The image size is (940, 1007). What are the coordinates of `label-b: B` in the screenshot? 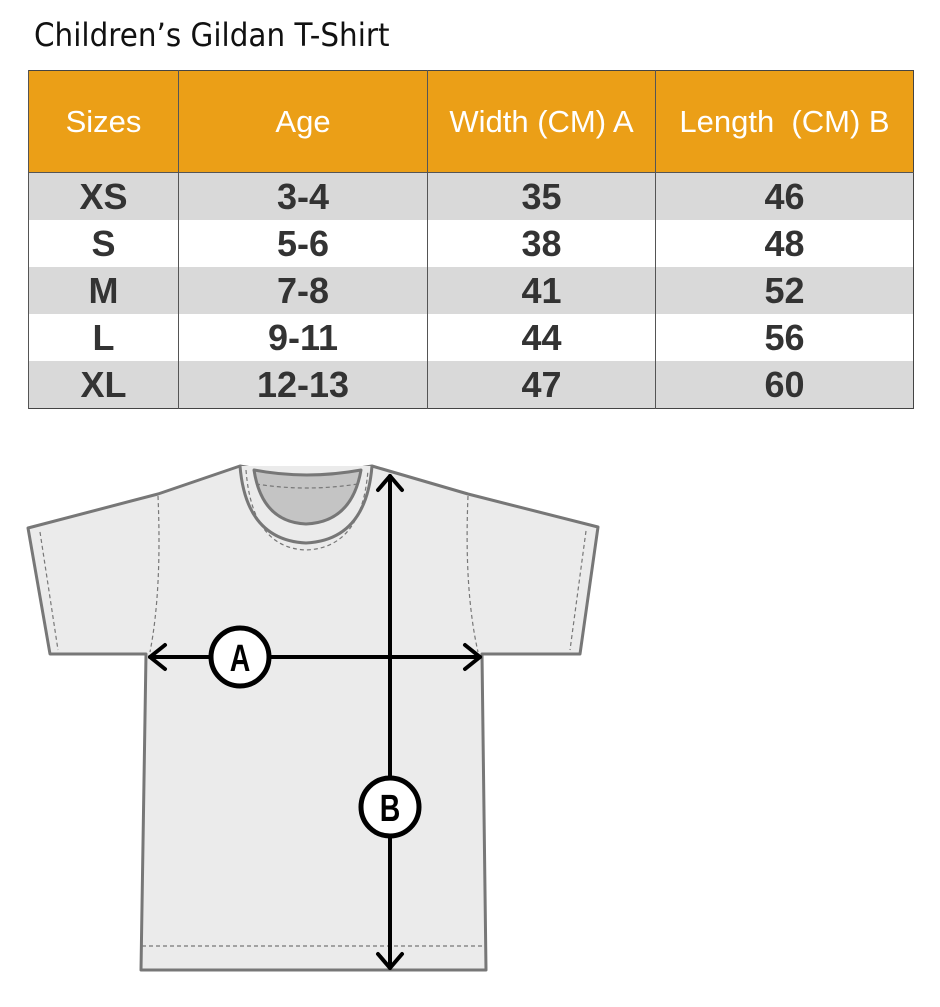 It's located at (390, 809).